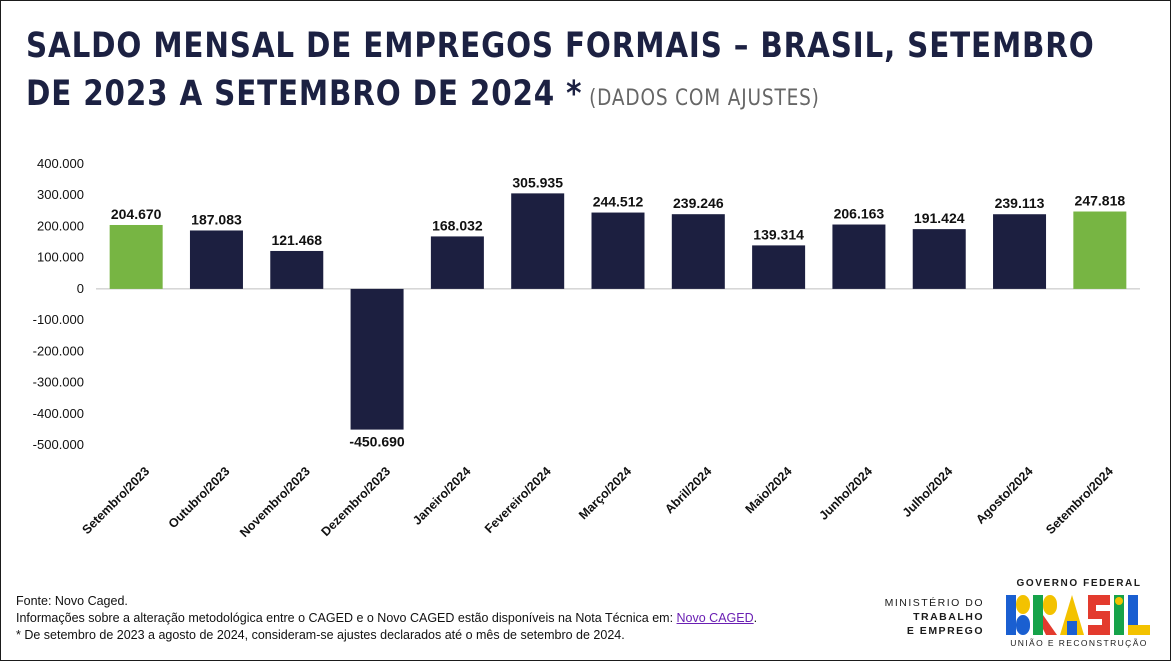 The height and width of the screenshot is (661, 1171). I want to click on governo-federal-logo: GOVERNO FEDERAL UNIÃO E RECONSTRUÇÃO, so click(1079, 614).